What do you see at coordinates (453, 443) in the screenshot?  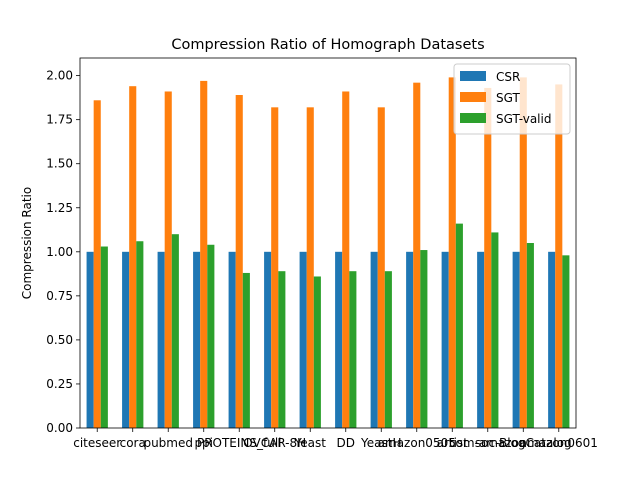 I see `x-tick-label: artist` at bounding box center [453, 443].